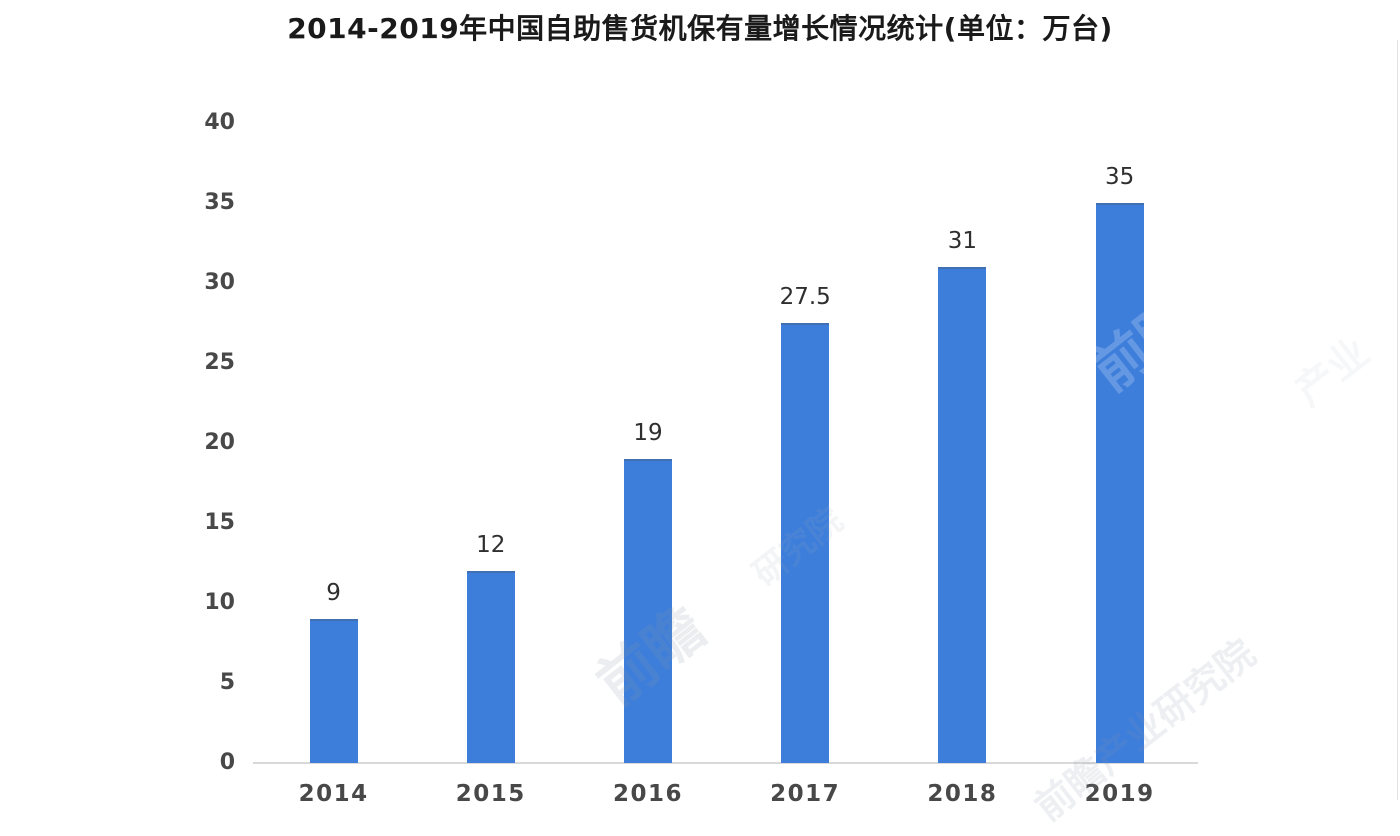 This screenshot has width=1400, height=836. What do you see at coordinates (333, 794) in the screenshot?
I see `x-tick-label: 2014` at bounding box center [333, 794].